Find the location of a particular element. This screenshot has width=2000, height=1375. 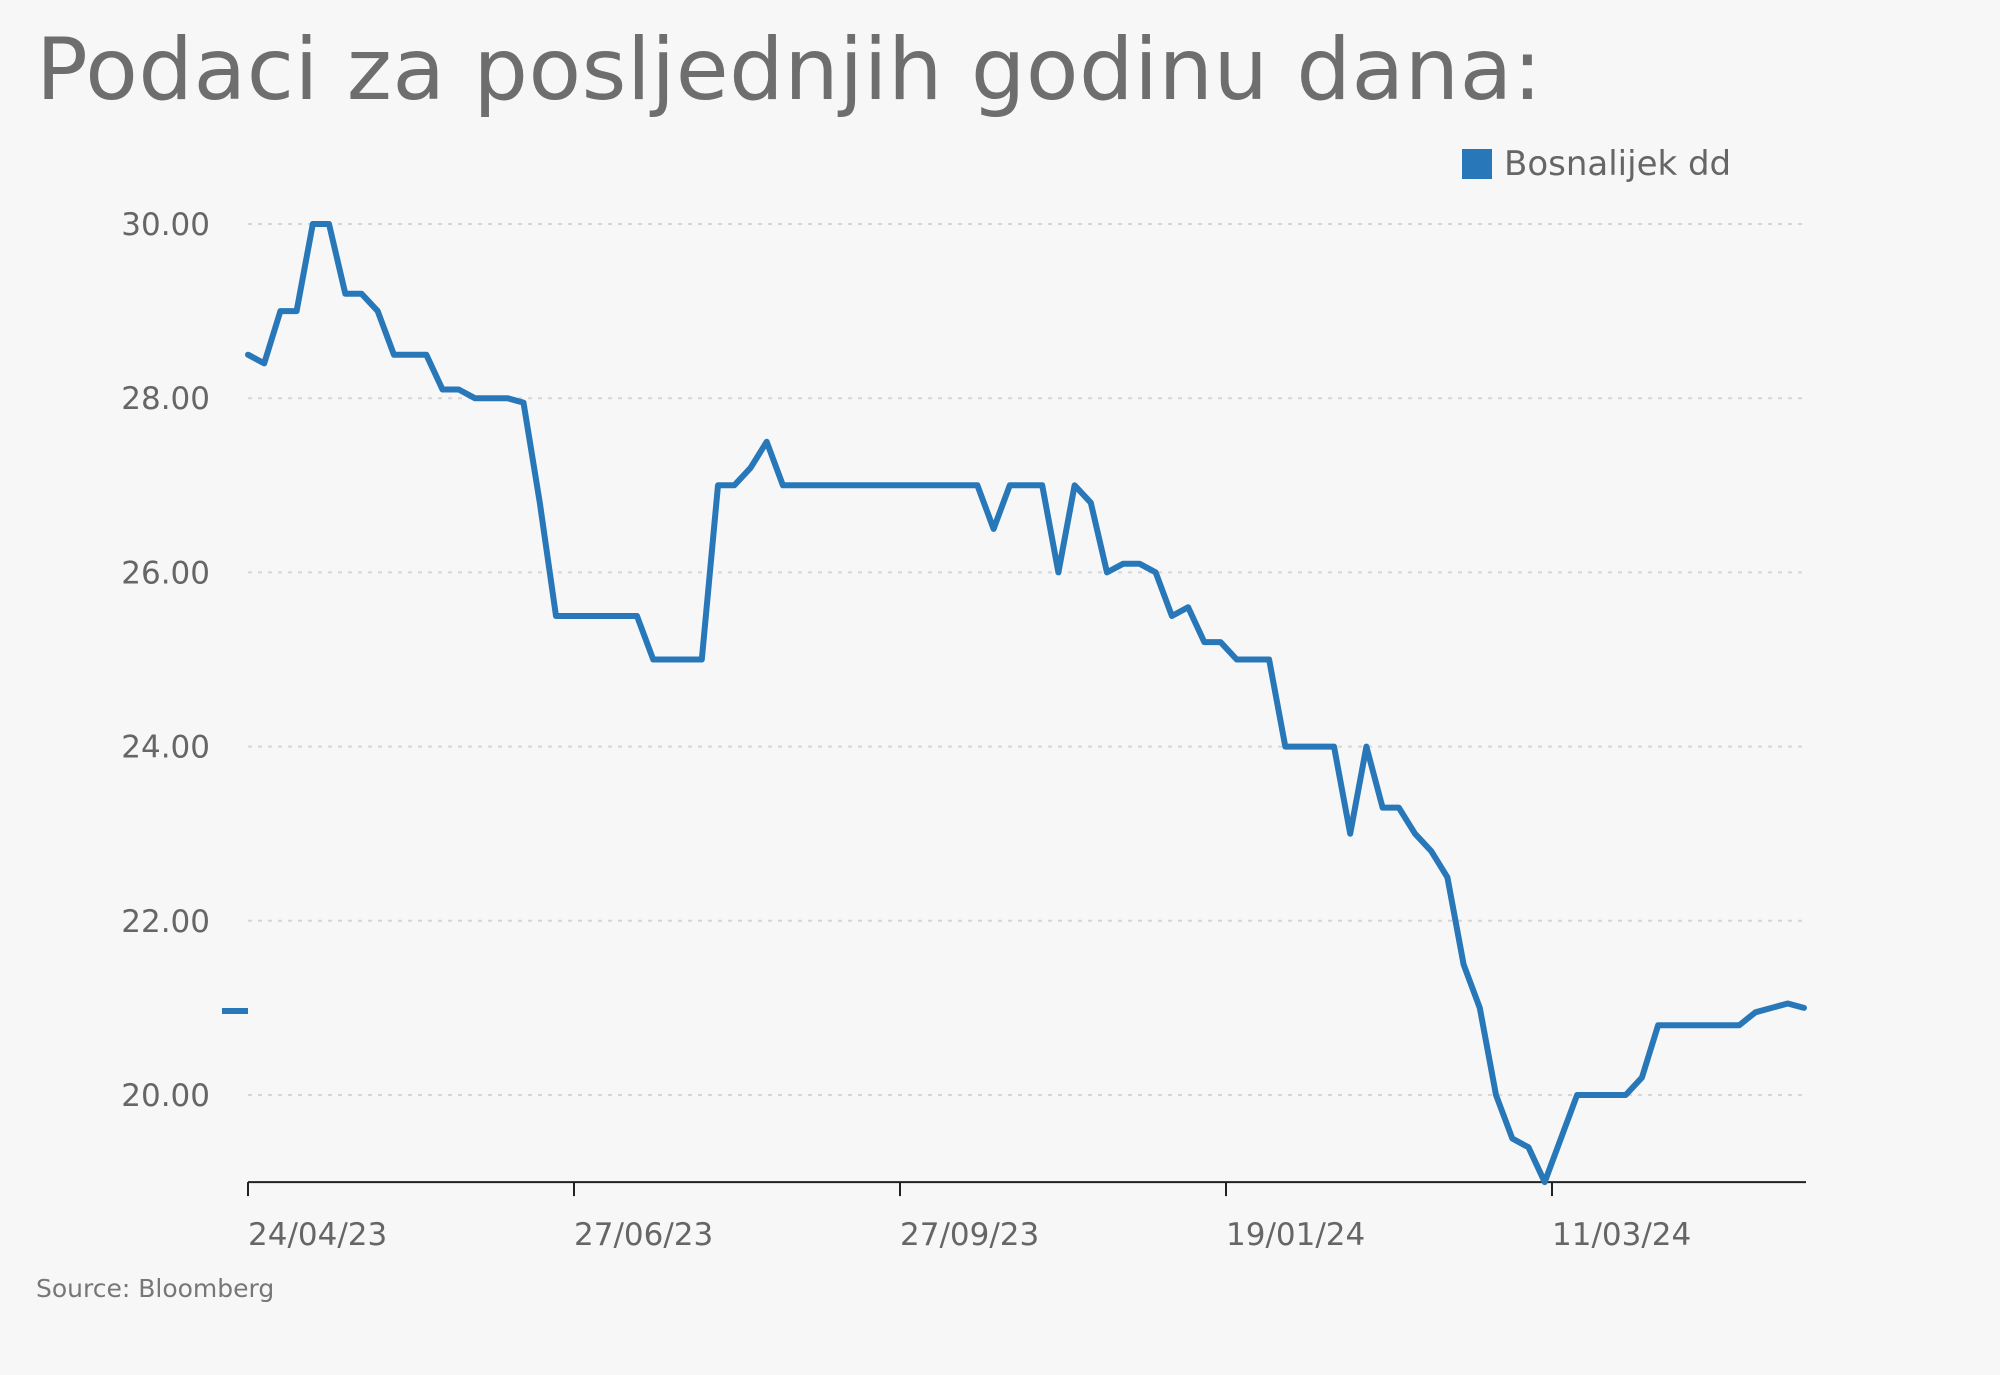

y-tick-label: 28.00 is located at coordinates (165, 399).